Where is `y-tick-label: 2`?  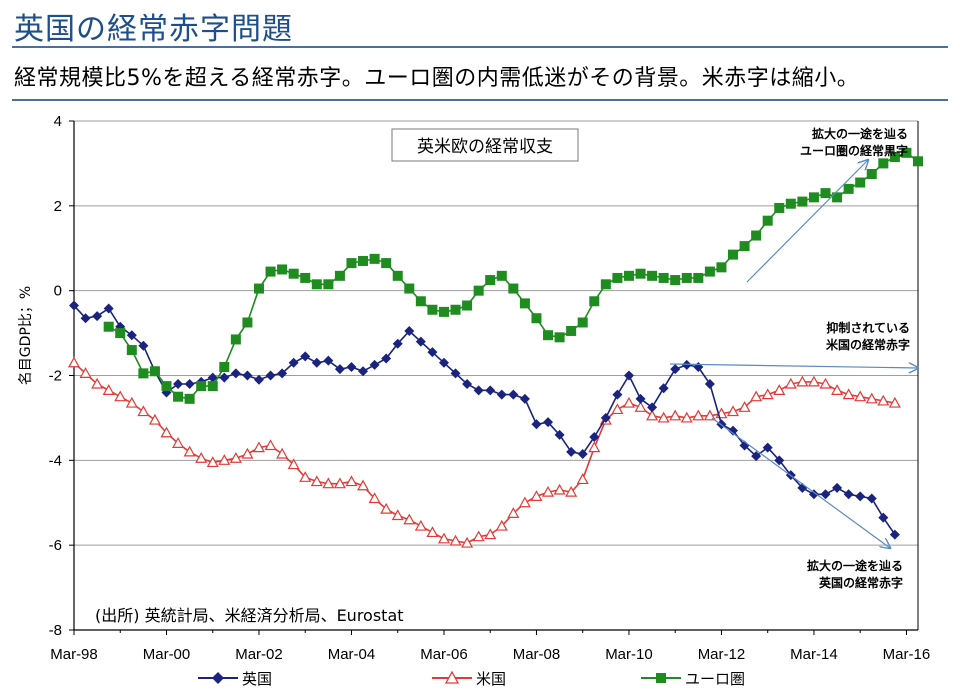 y-tick-label: 2 is located at coordinates (58, 206).